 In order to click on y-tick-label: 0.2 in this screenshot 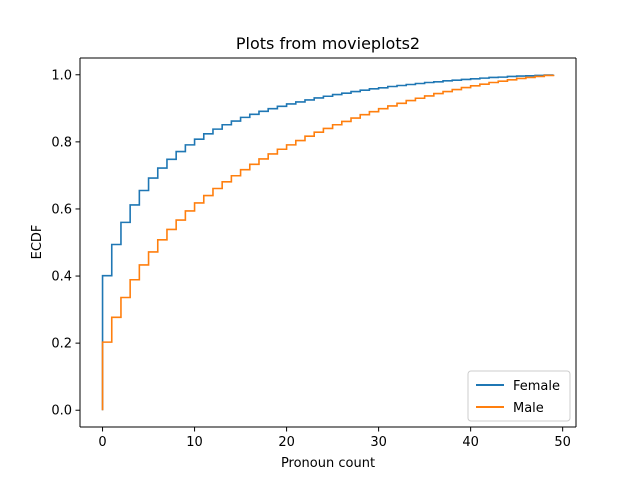, I will do `click(61, 344)`.